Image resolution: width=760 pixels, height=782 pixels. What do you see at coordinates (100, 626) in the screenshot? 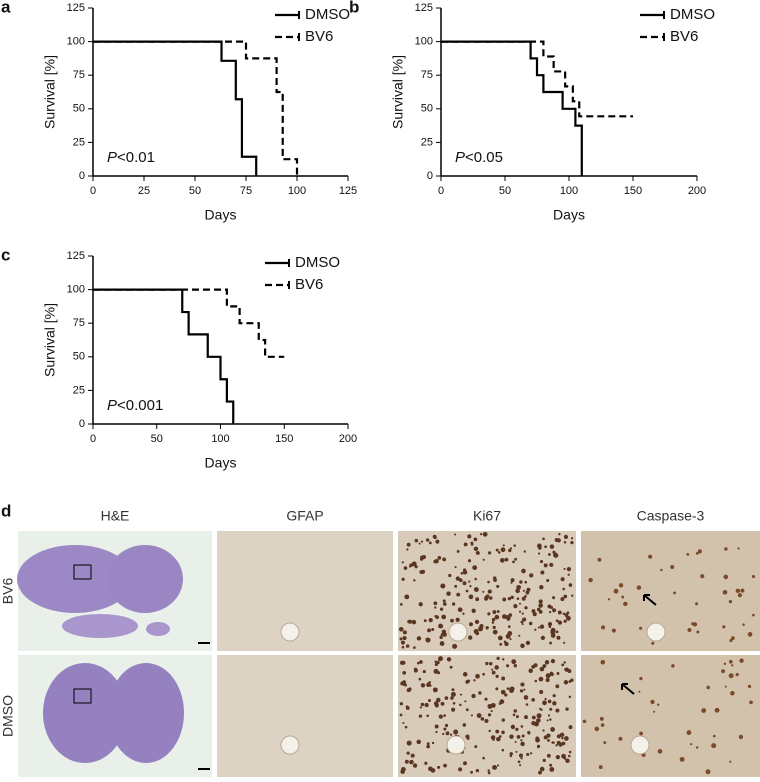
I see `tissue` at bounding box center [100, 626].